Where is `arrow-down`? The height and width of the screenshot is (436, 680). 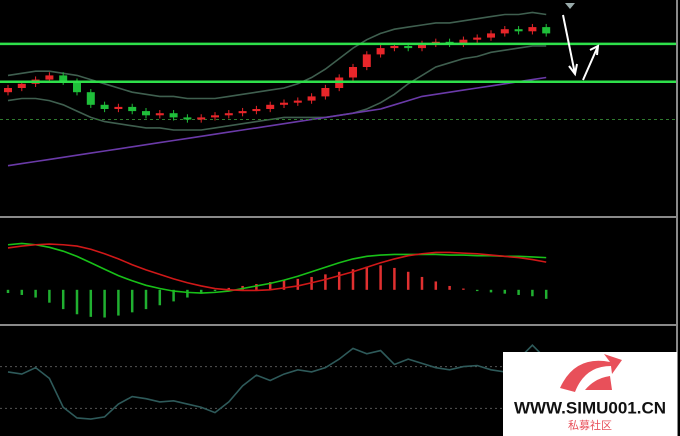
arrow-down is located at coordinates (570, 45).